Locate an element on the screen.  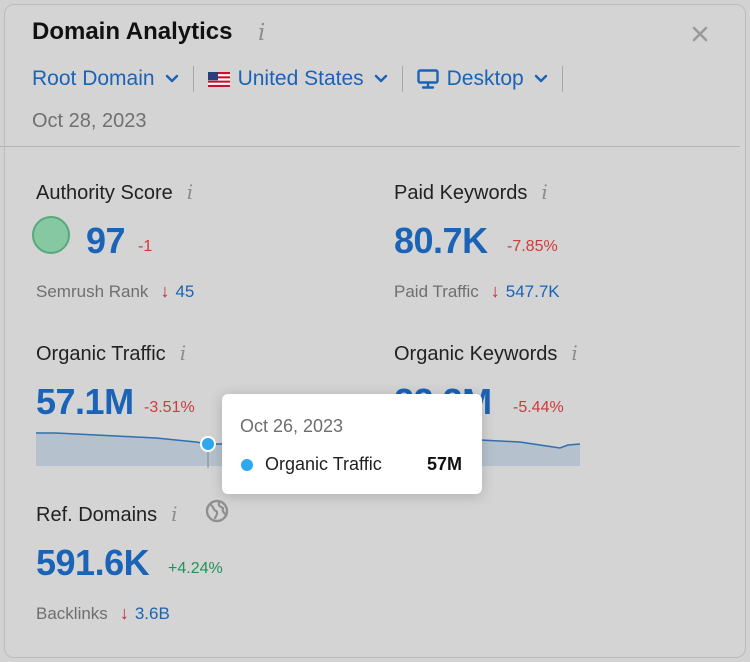
scope-dropdown: Root Domain is located at coordinates (105, 79).